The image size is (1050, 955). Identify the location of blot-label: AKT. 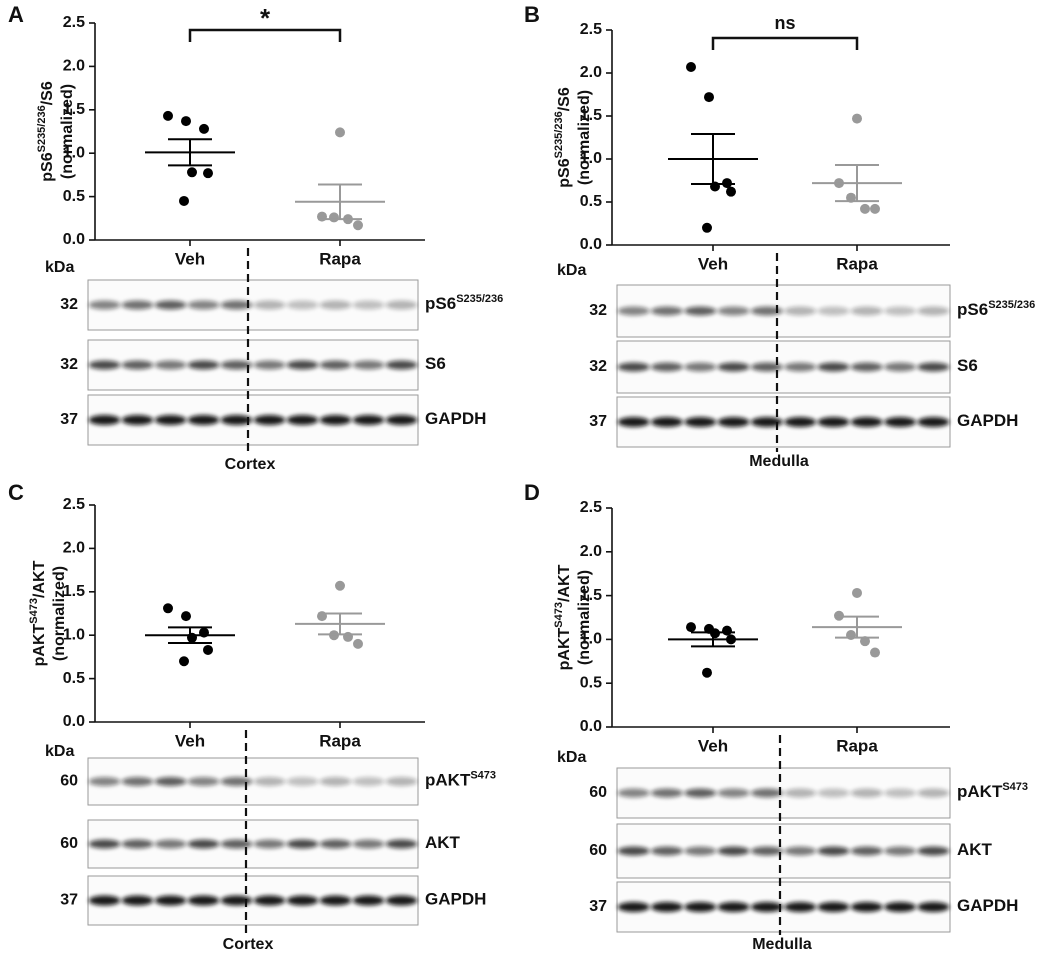
(975, 849).